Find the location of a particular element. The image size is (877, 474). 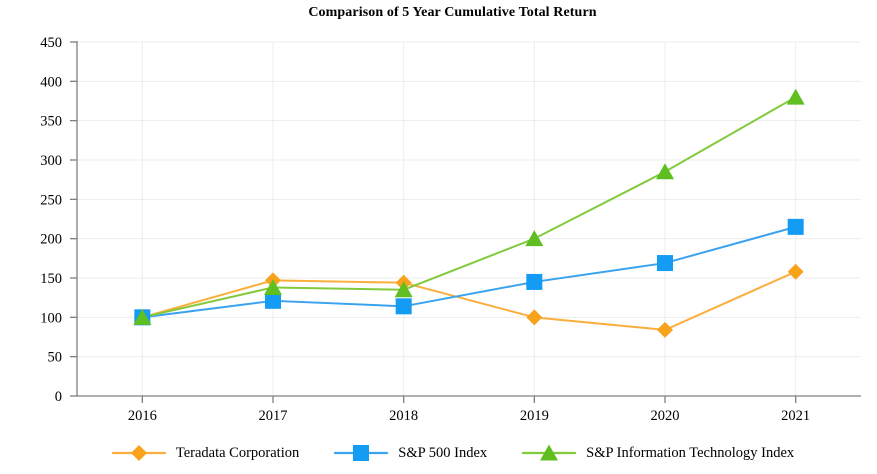

legend-swatch-triangle-icon is located at coordinates (549, 452).